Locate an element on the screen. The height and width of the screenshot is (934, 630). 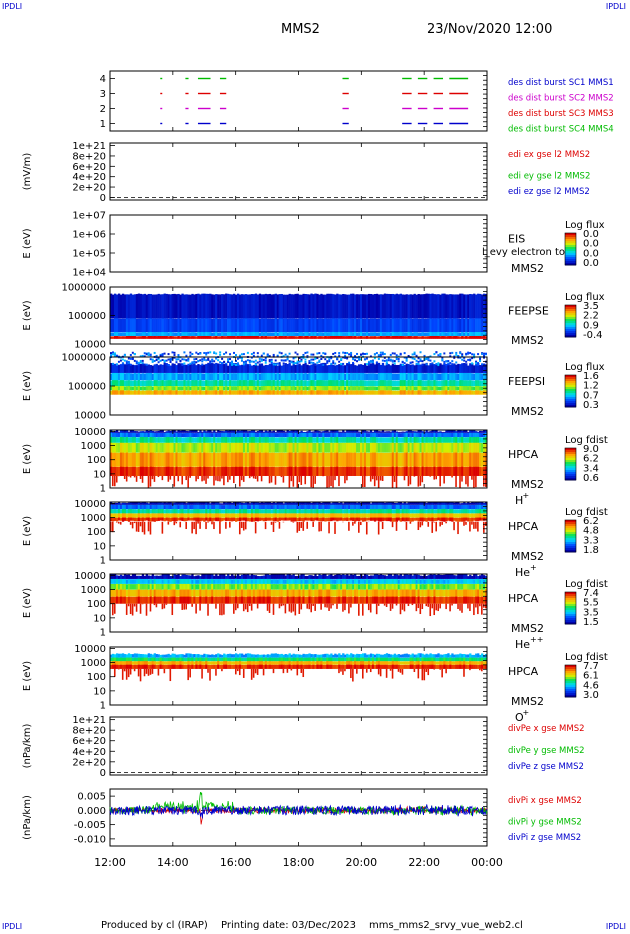
feepsi-colorbar-segment is located at coordinates (570, 384).